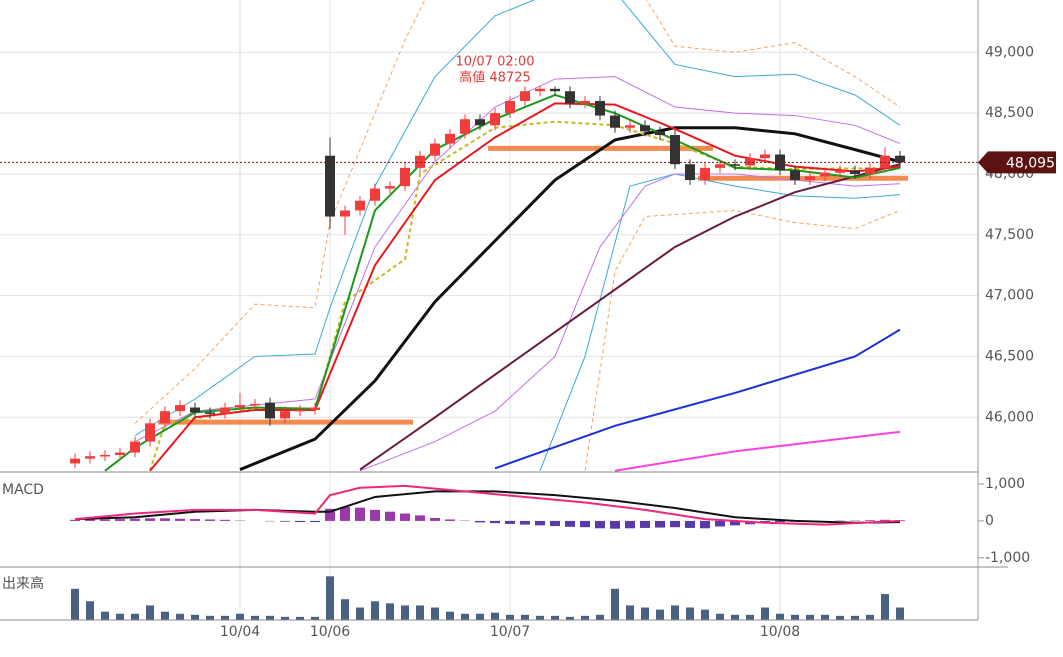  Describe the element at coordinates (1009, 417) in the screenshot. I see `y-tick-label: 46,000` at that location.